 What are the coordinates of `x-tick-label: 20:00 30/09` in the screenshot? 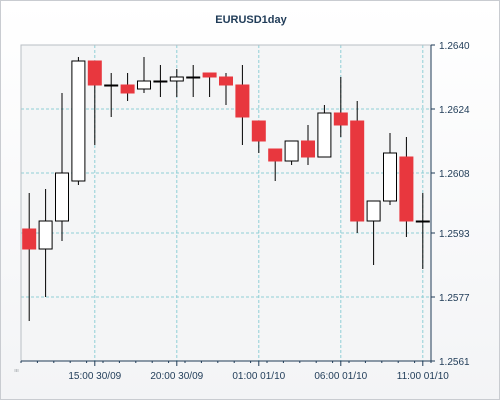 It's located at (176, 376).